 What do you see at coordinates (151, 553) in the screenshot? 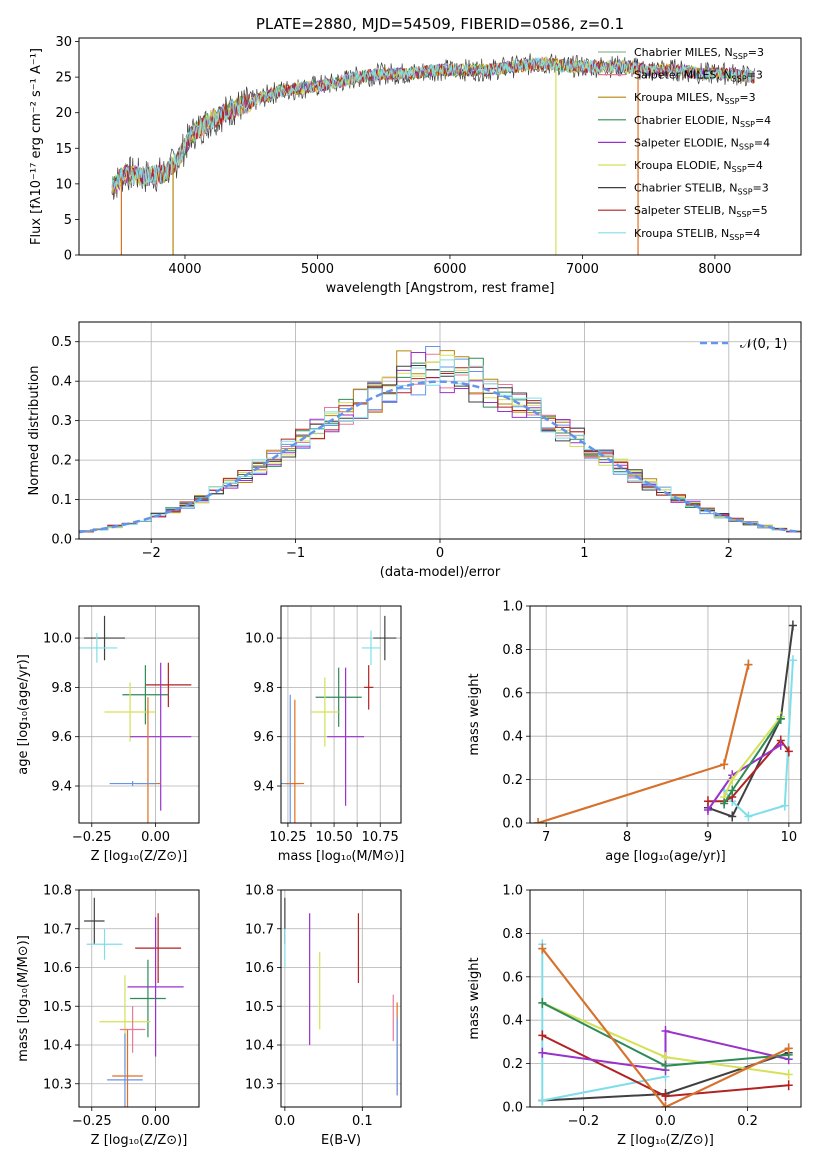
I see `x-tick-label: −2` at bounding box center [151, 553].